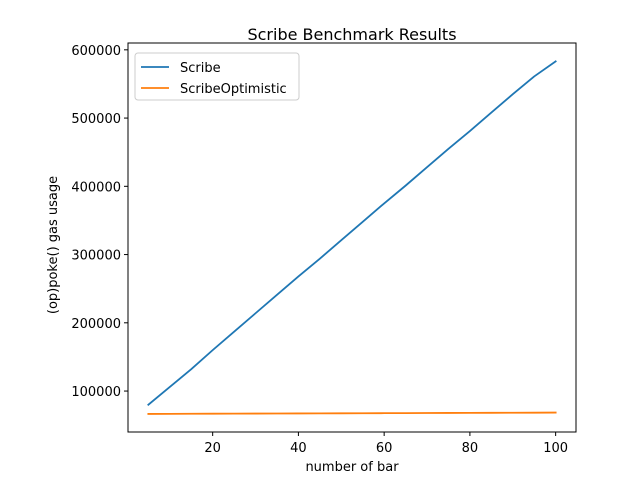 Image resolution: width=640 pixels, height=484 pixels. Describe the element at coordinates (96, 119) in the screenshot. I see `y-tick-label: 500000` at that location.